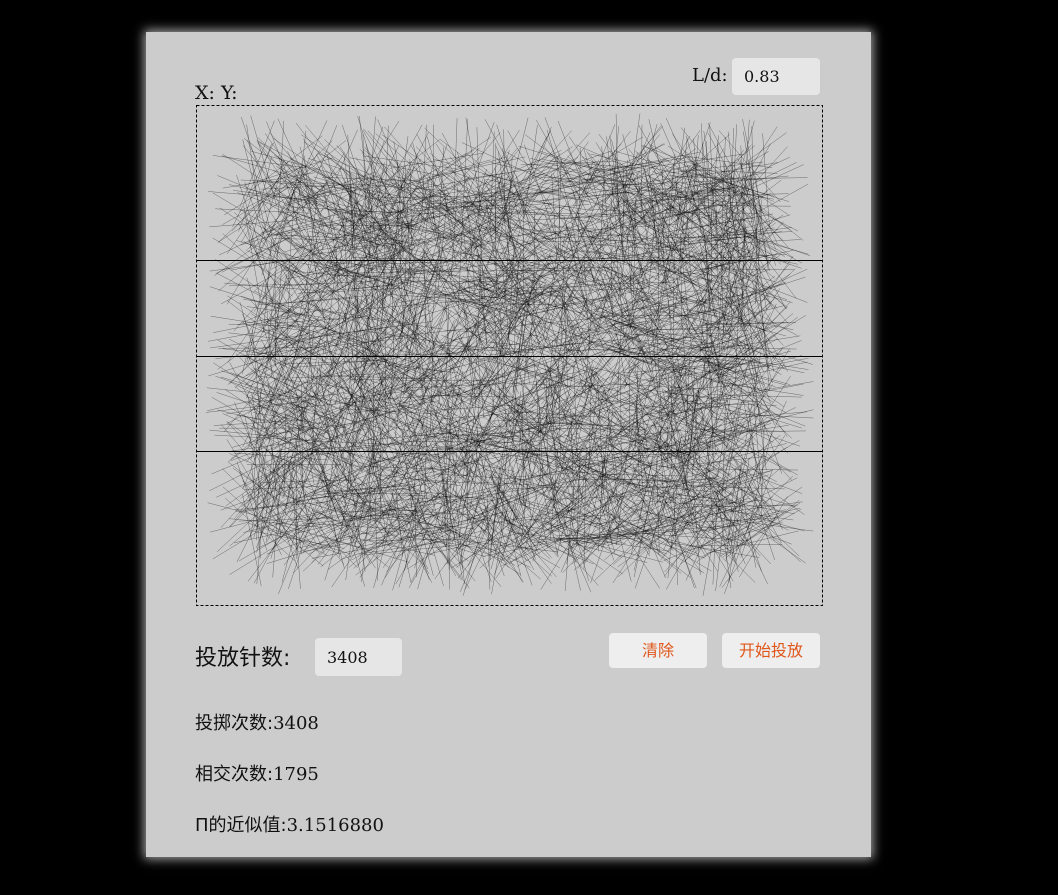 This screenshot has width=1058, height=895. I want to click on coordinate-readout: X: Y:, so click(216, 93).